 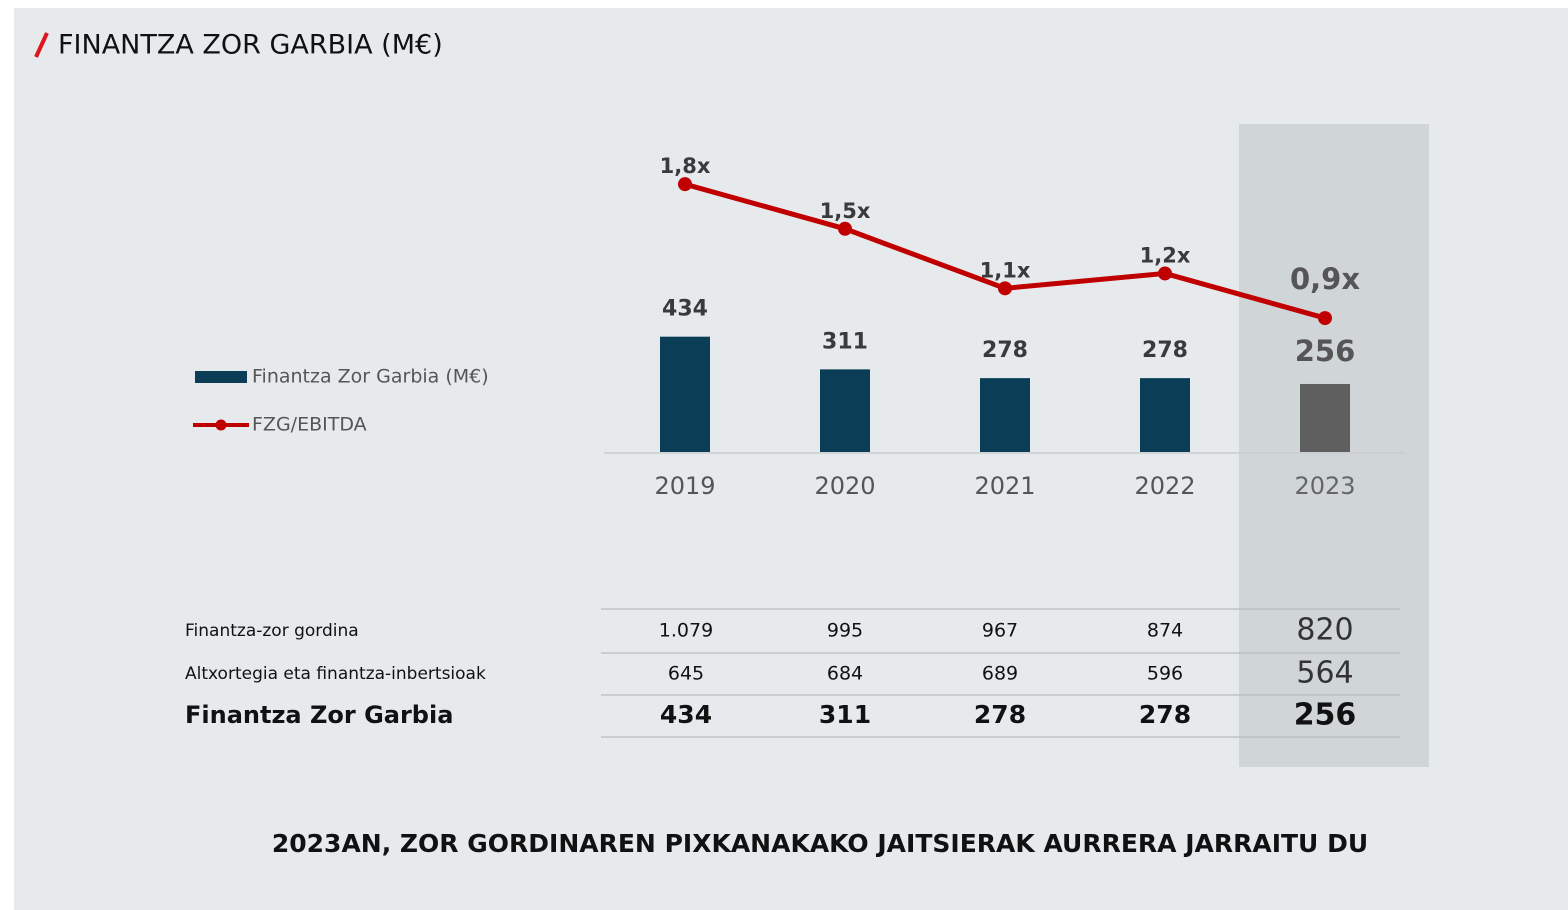 What do you see at coordinates (1165, 674) in the screenshot?
I see `table-cell: 596` at bounding box center [1165, 674].